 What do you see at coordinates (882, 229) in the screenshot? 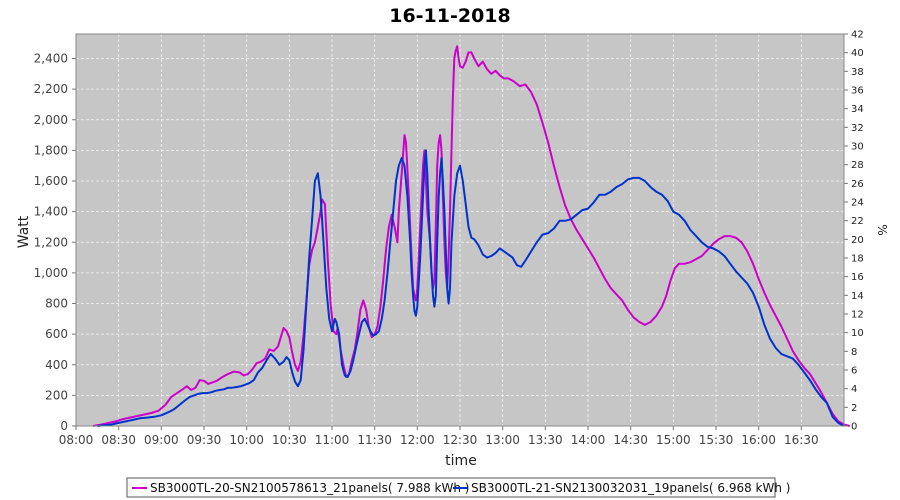
I see `y2-axis-label: %` at bounding box center [882, 229].